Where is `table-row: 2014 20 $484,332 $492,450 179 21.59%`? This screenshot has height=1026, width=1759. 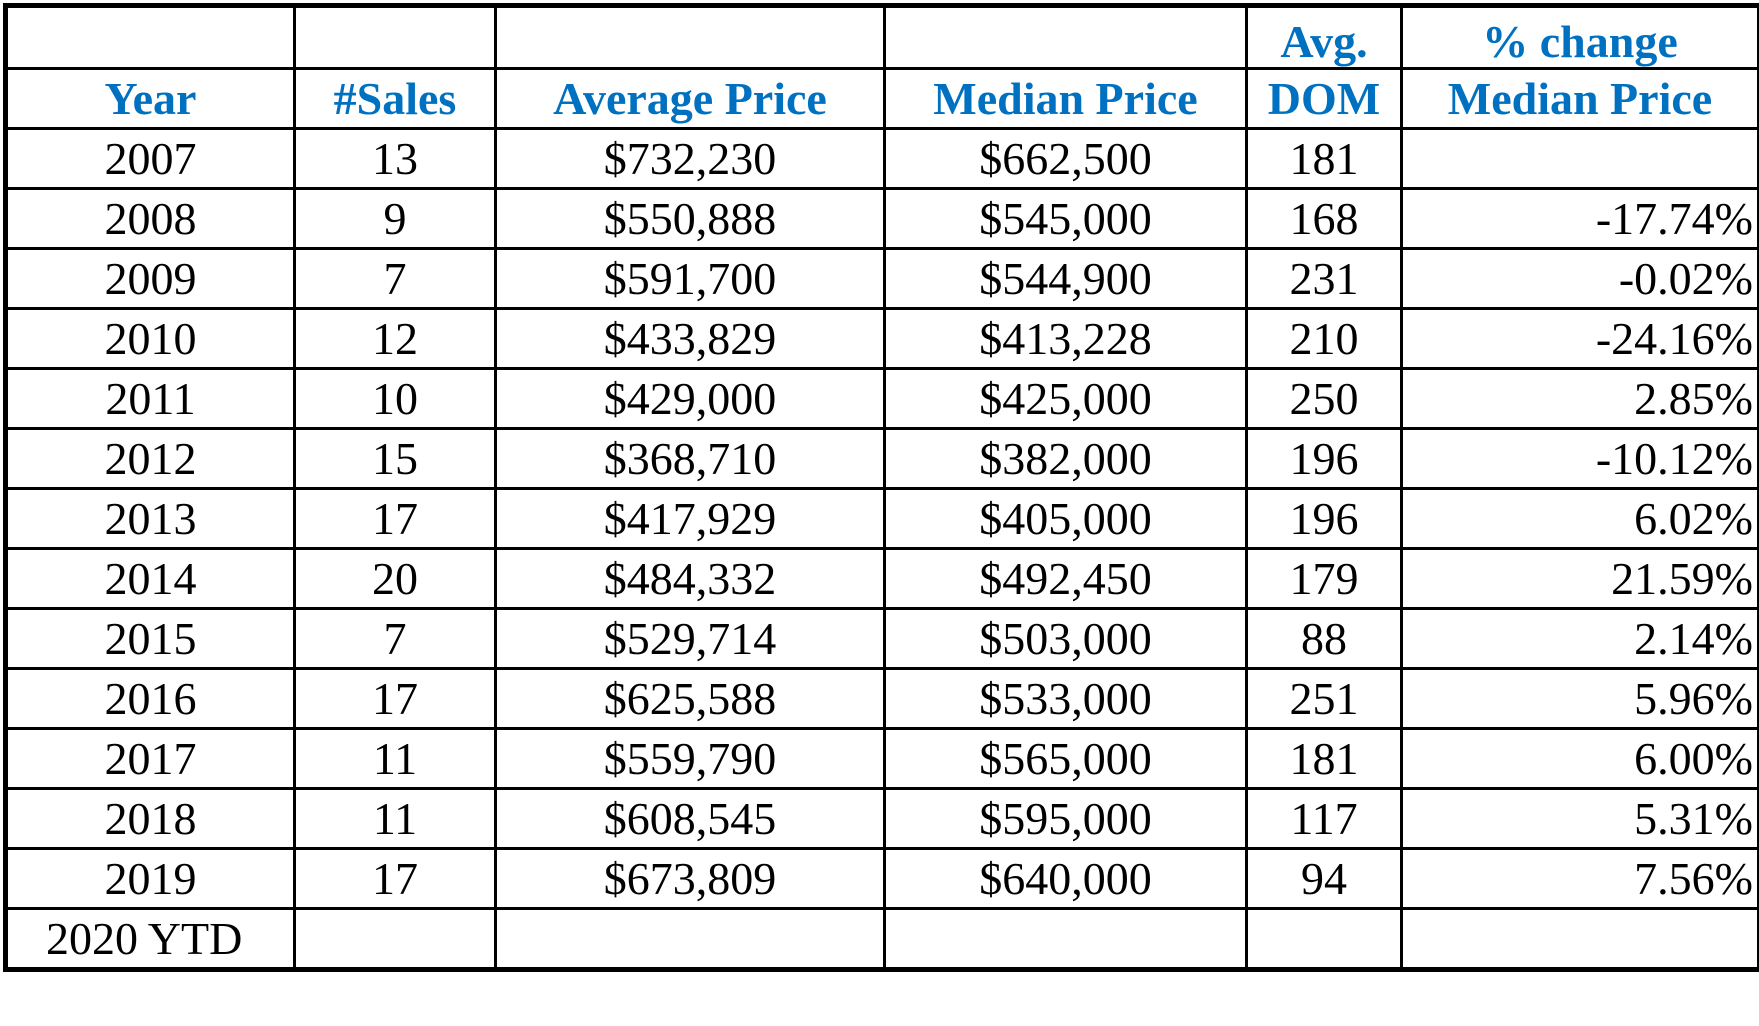 table-row: 2014 20 $484,332 $492,450 179 21.59% is located at coordinates (881, 578).